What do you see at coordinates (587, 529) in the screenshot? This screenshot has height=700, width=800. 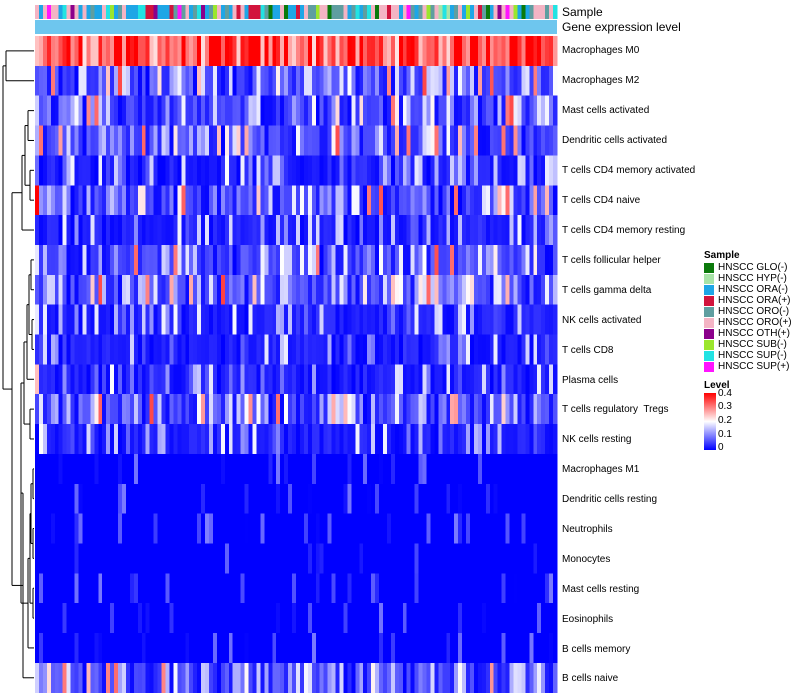 I see `row-label: Neutrophils` at bounding box center [587, 529].